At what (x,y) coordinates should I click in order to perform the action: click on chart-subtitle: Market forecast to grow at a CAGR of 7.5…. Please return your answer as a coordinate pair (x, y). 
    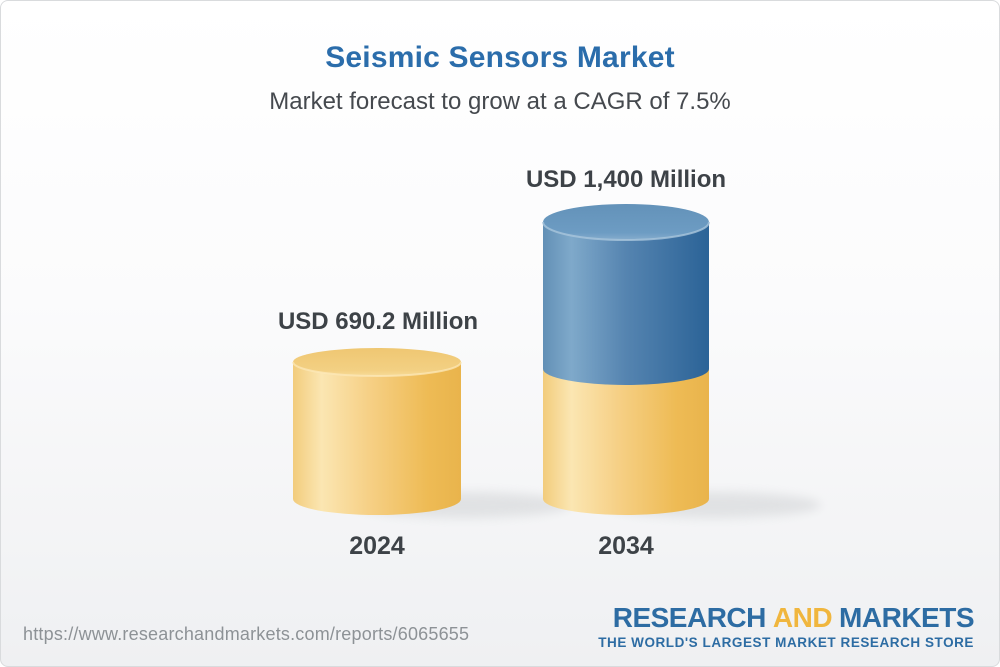
    Looking at the image, I should click on (500, 101).